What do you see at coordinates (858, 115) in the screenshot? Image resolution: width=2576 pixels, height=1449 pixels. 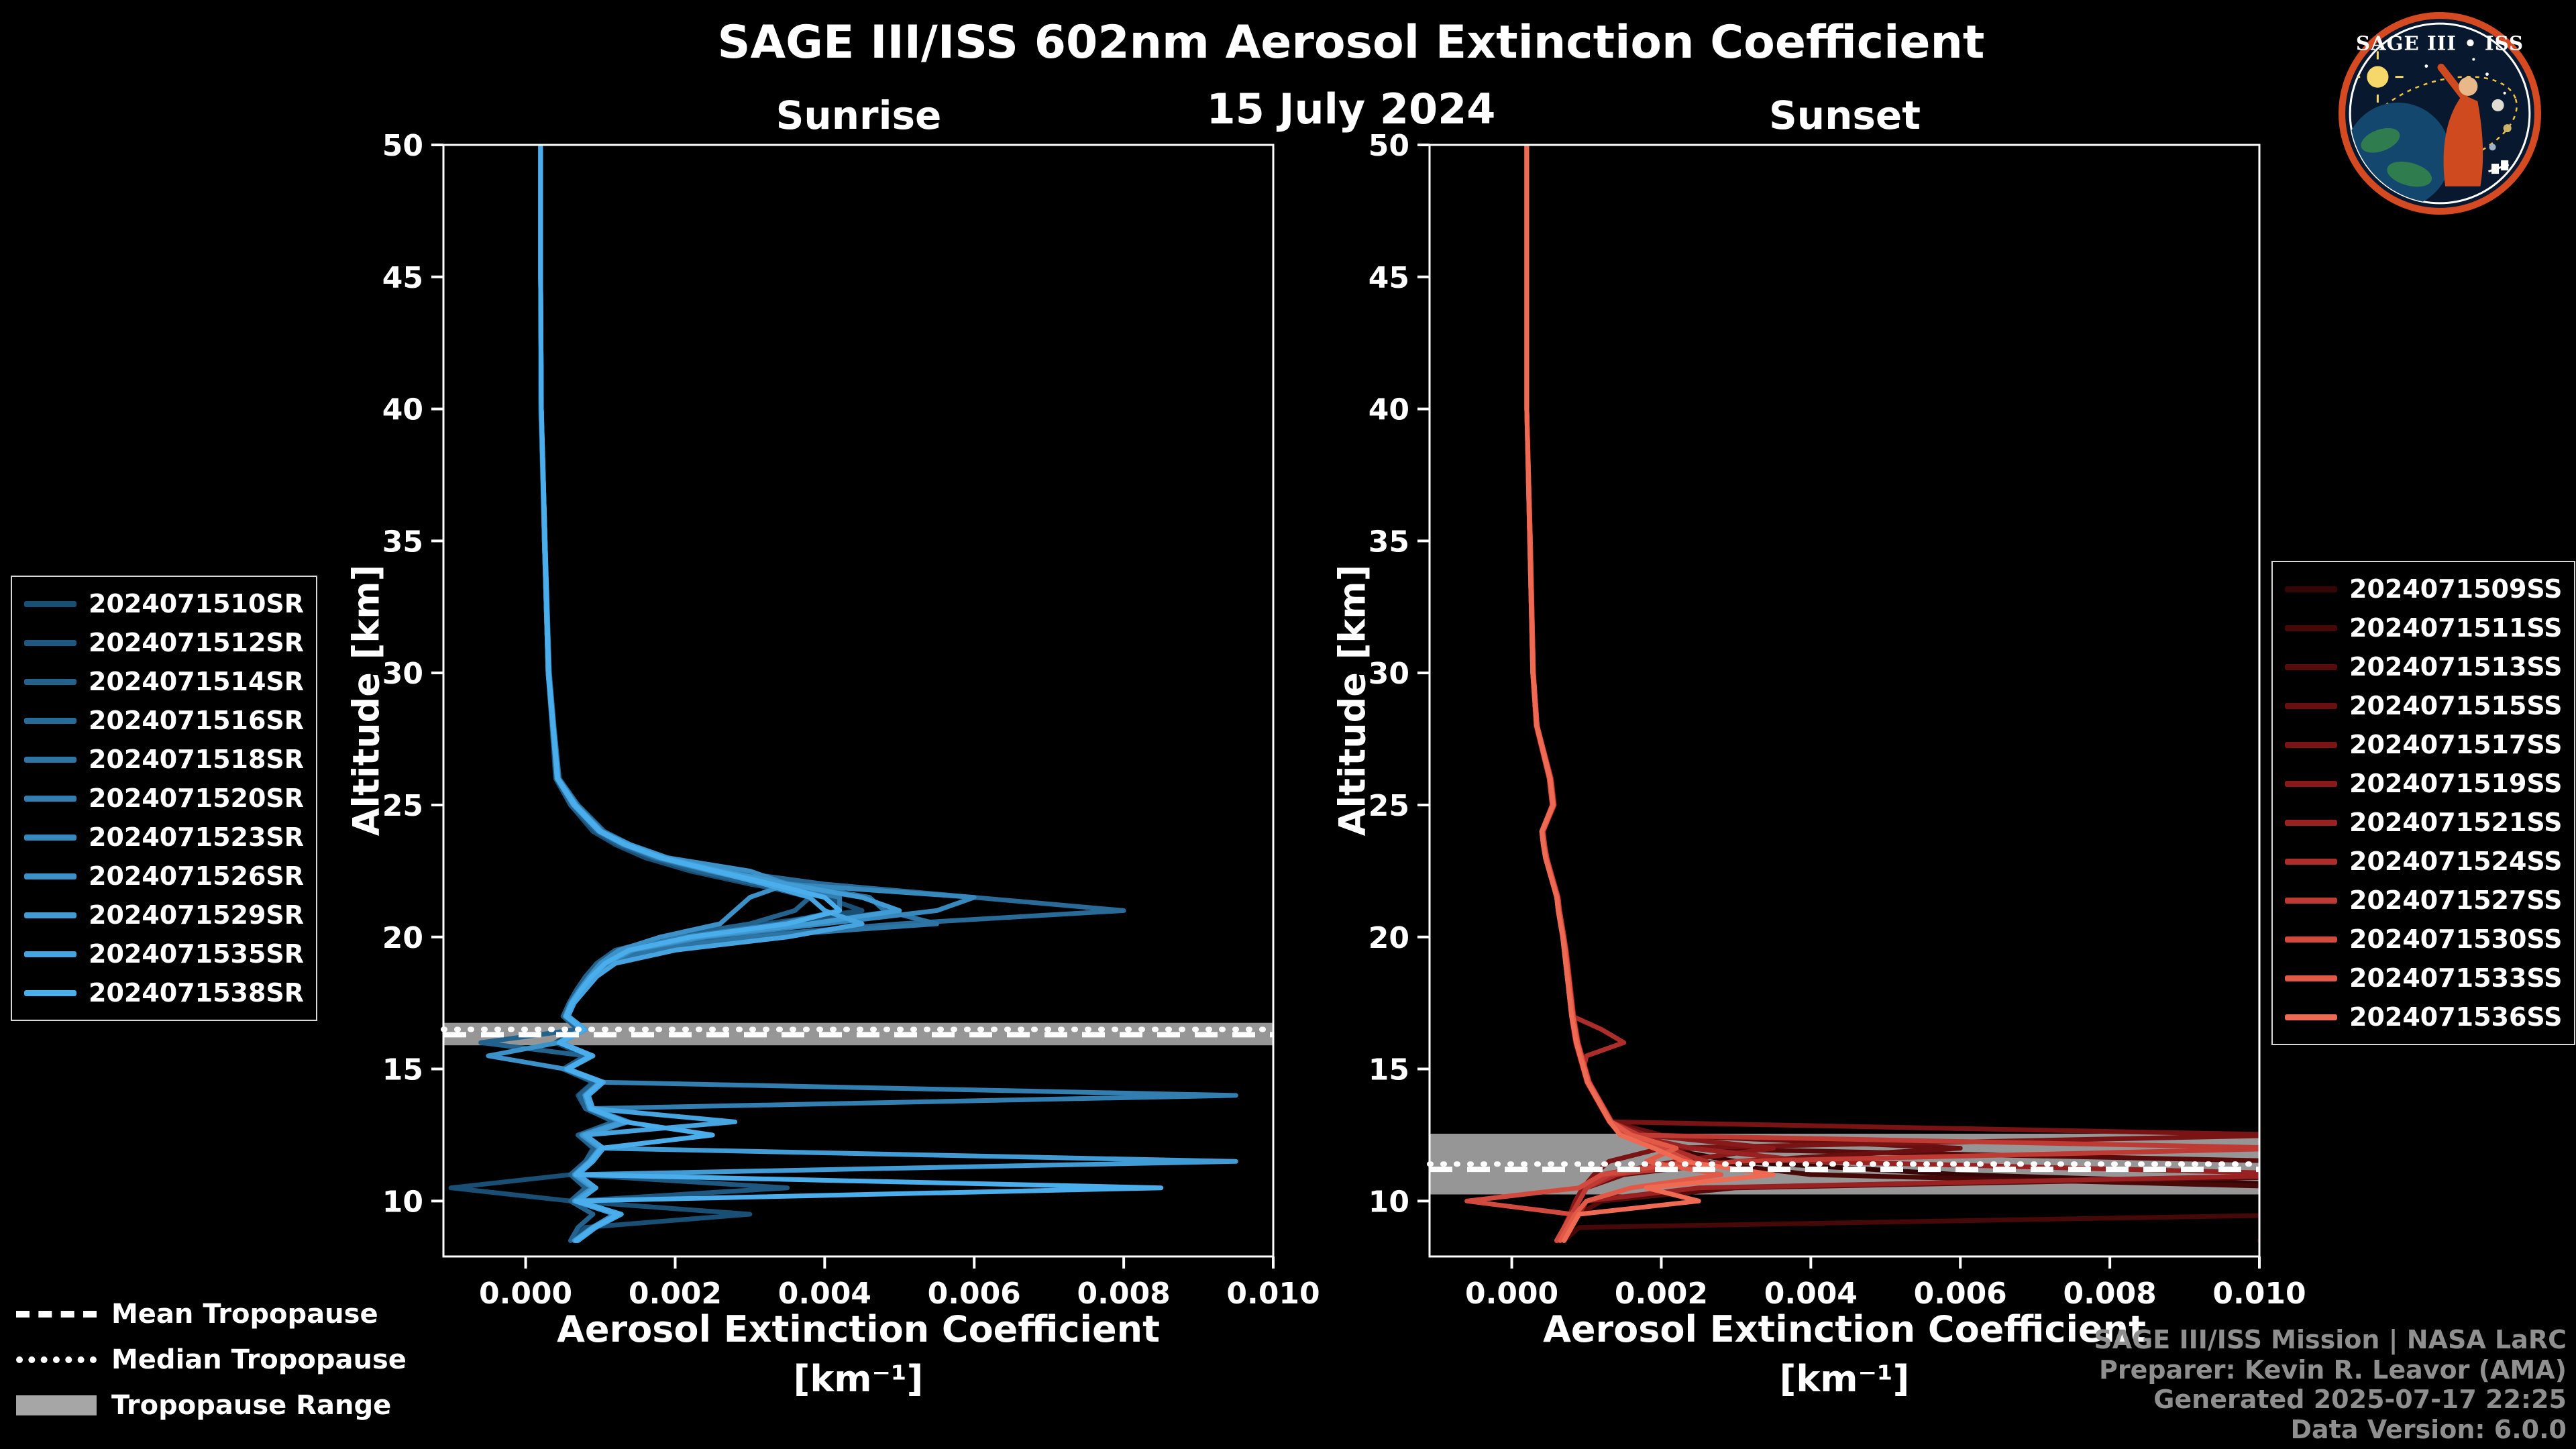 I see `panel-title-sunrise: Sunrise` at bounding box center [858, 115].